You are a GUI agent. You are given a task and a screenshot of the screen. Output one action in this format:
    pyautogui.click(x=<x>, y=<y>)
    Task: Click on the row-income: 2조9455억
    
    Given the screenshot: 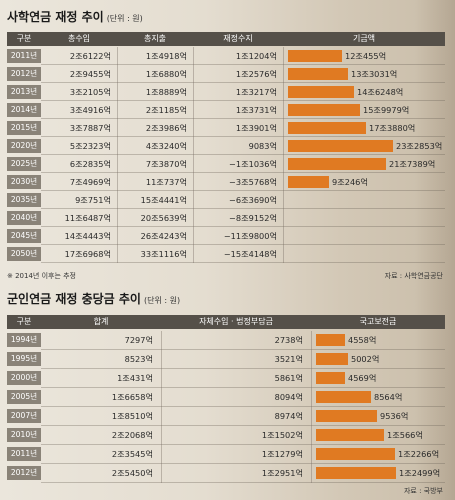 What is the action you would take?
    pyautogui.click(x=90, y=74)
    